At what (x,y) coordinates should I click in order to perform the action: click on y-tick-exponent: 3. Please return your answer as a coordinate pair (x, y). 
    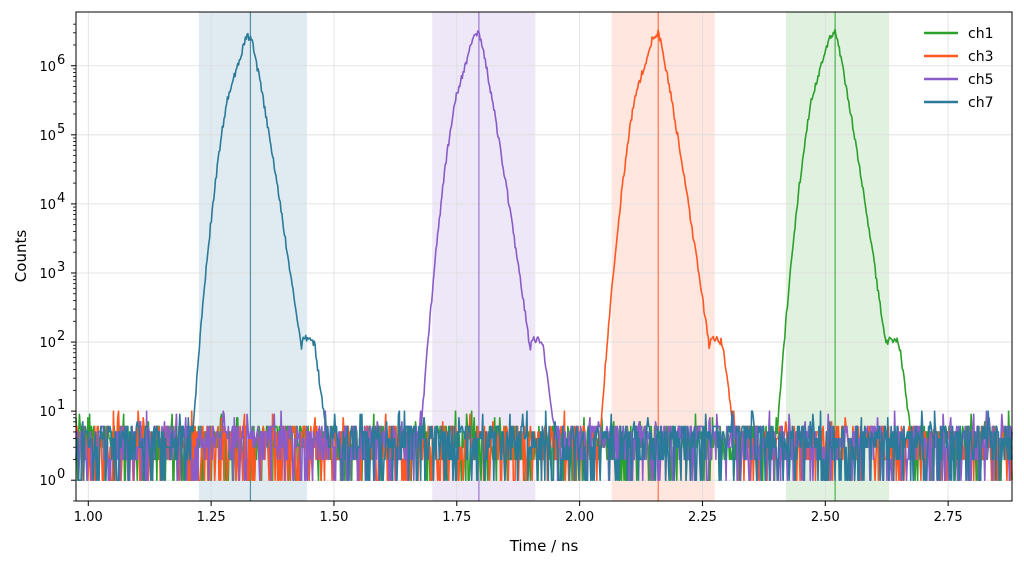
    Looking at the image, I should click on (61, 267).